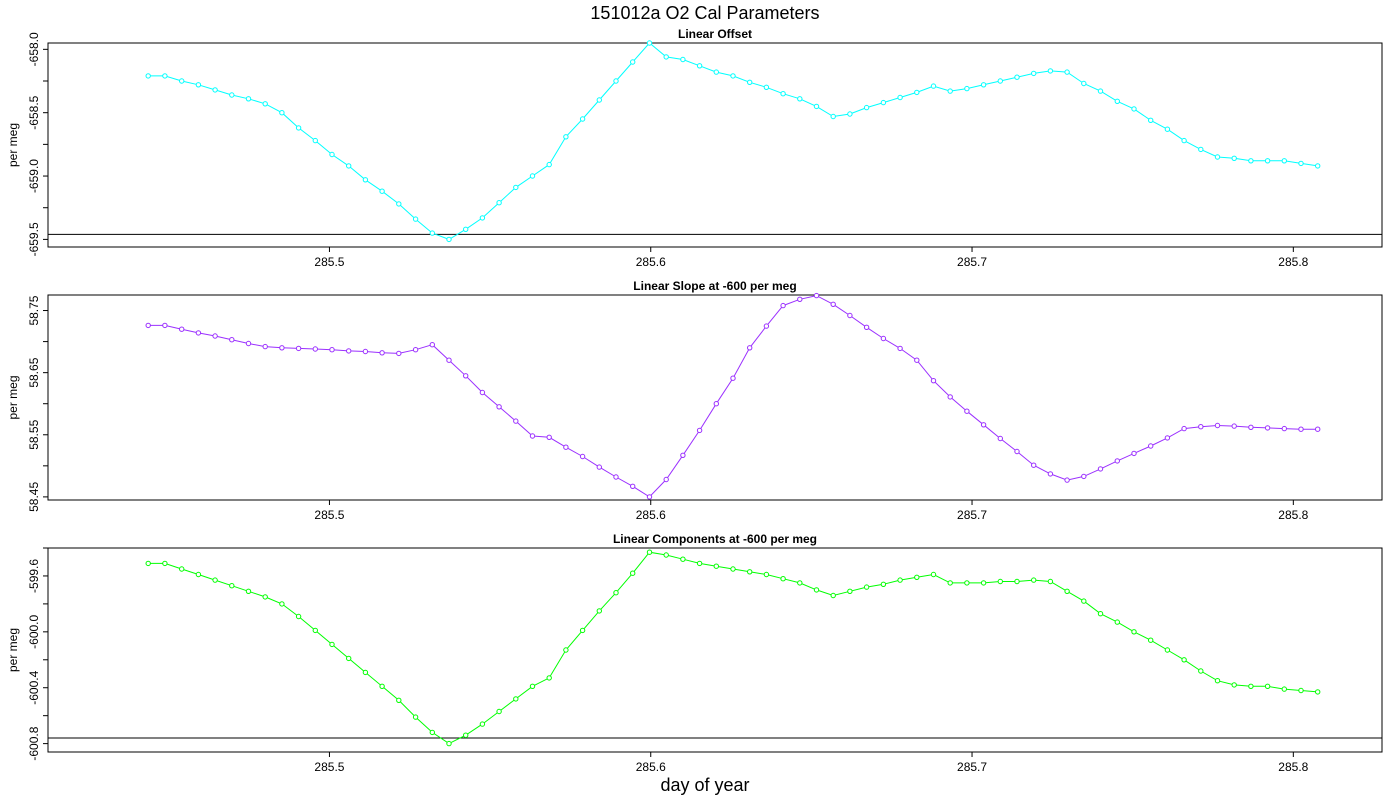  Describe the element at coordinates (34, 631) in the screenshot. I see `linear-components-y-tick-label: -600.0` at that location.